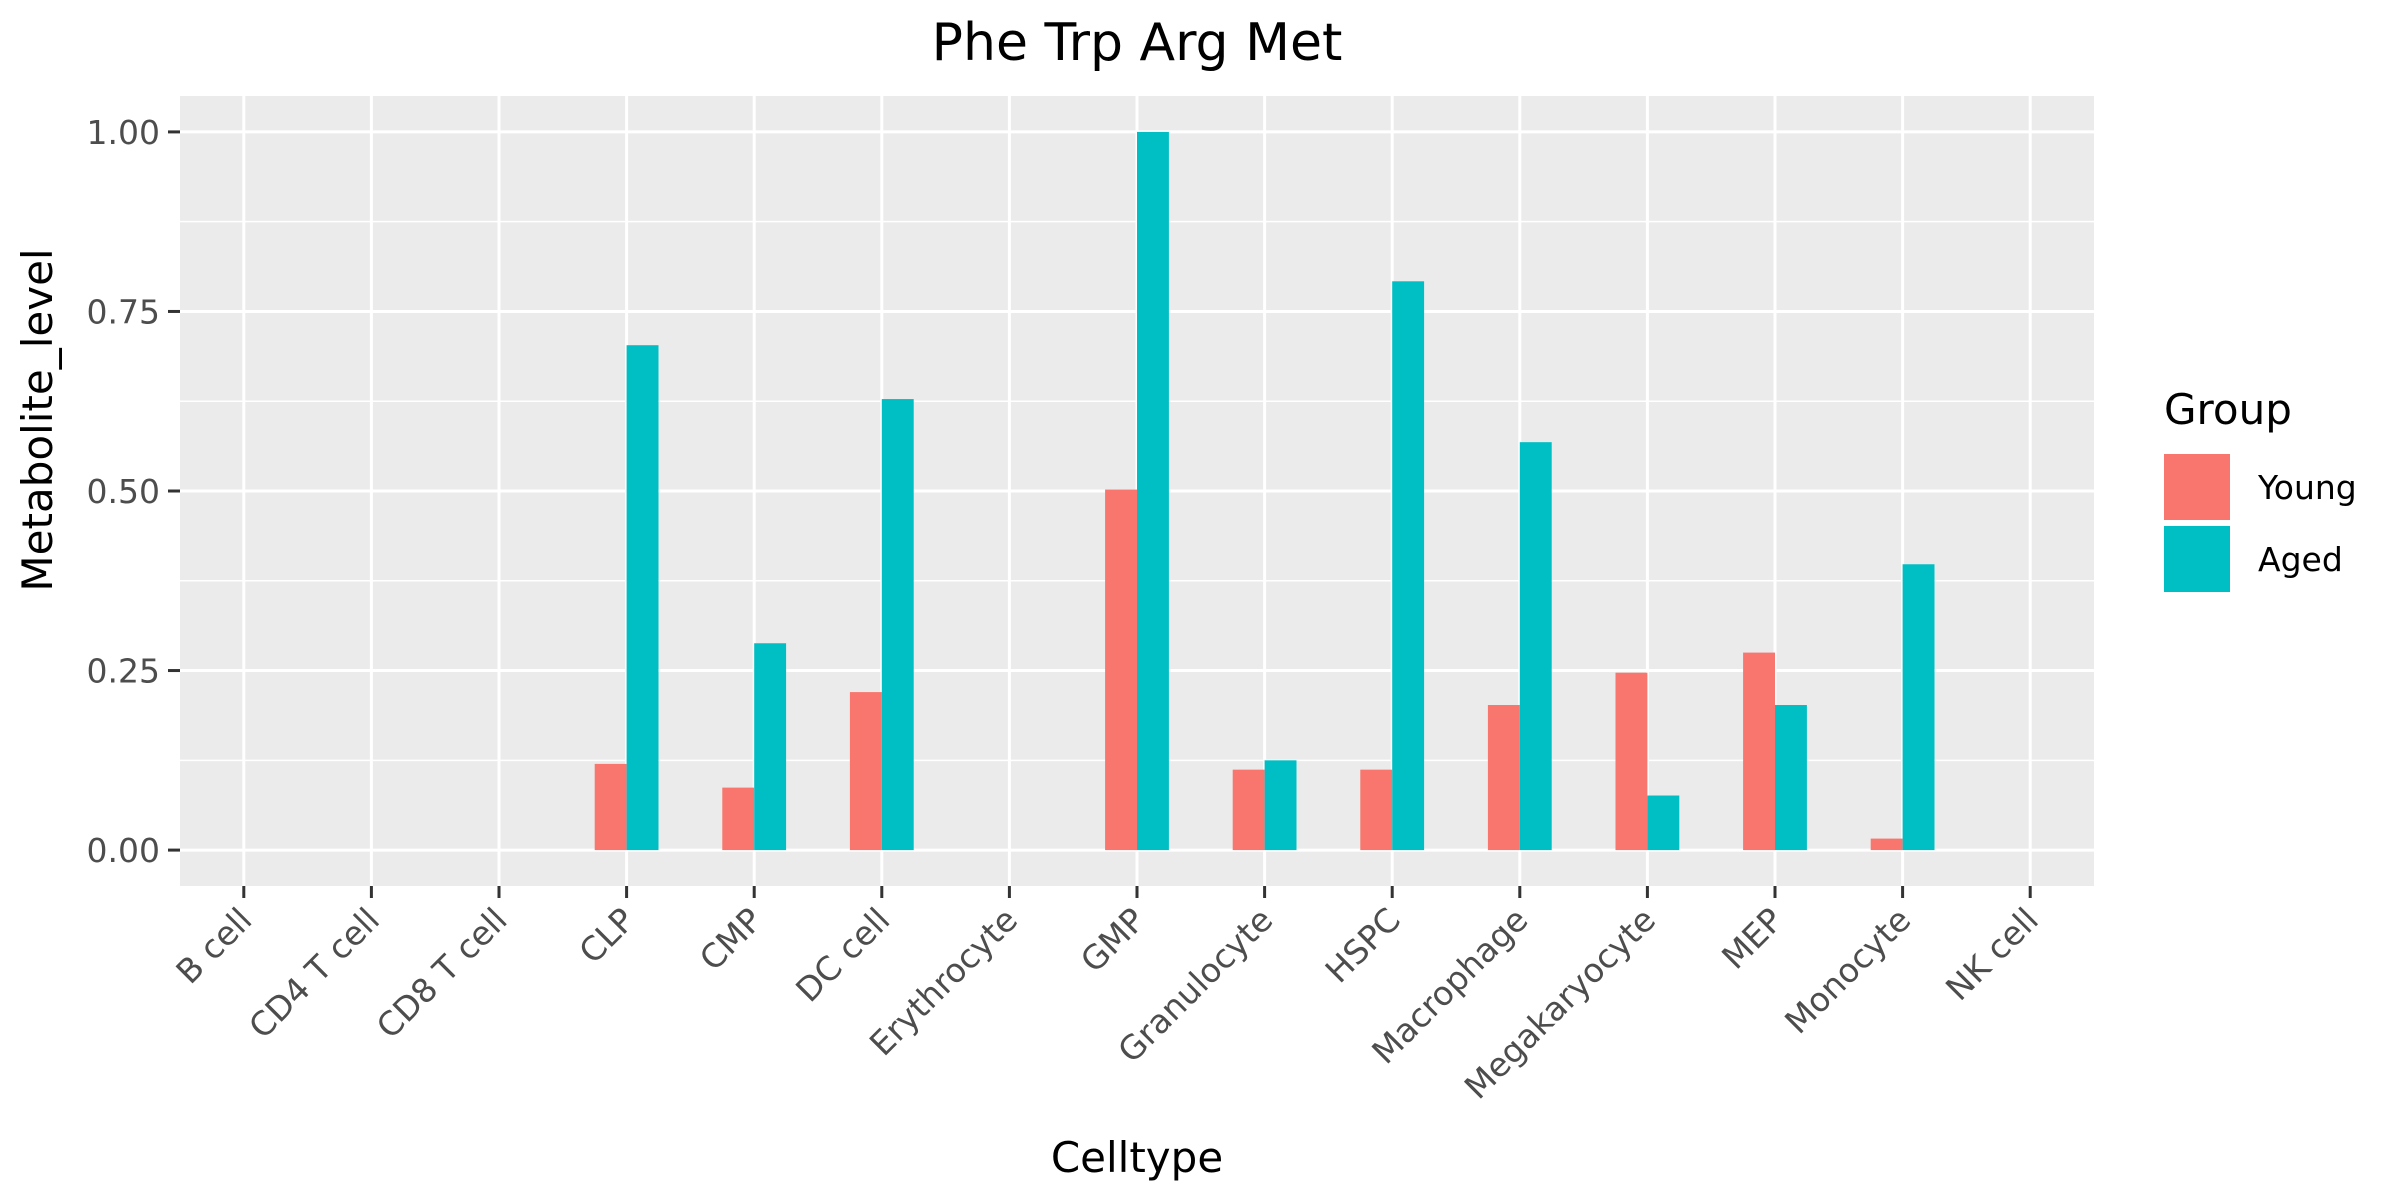  I want to click on y-axis: 0.00 0.25 0.50 0.75 1.00, so click(133, 491).